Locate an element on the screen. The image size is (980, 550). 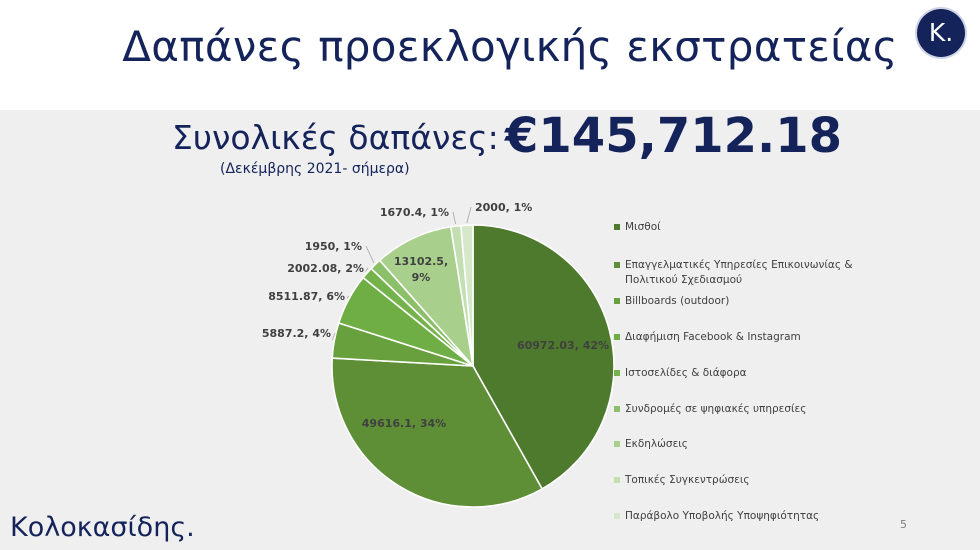
slice-label: 8511.87, 6% is located at coordinates (306, 296).